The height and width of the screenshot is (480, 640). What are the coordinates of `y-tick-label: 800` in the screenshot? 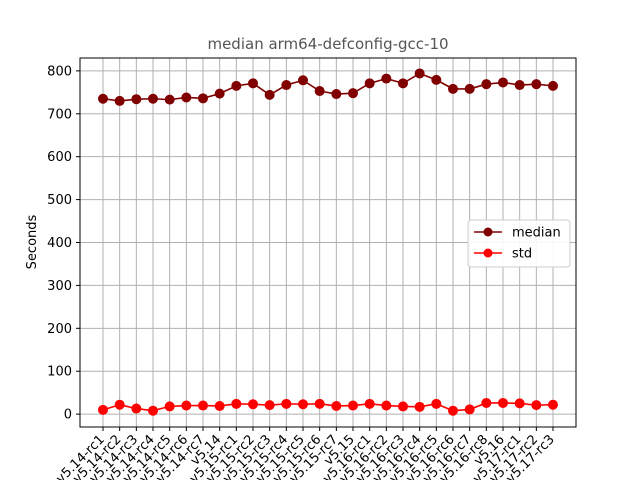 It's located at (59, 71).